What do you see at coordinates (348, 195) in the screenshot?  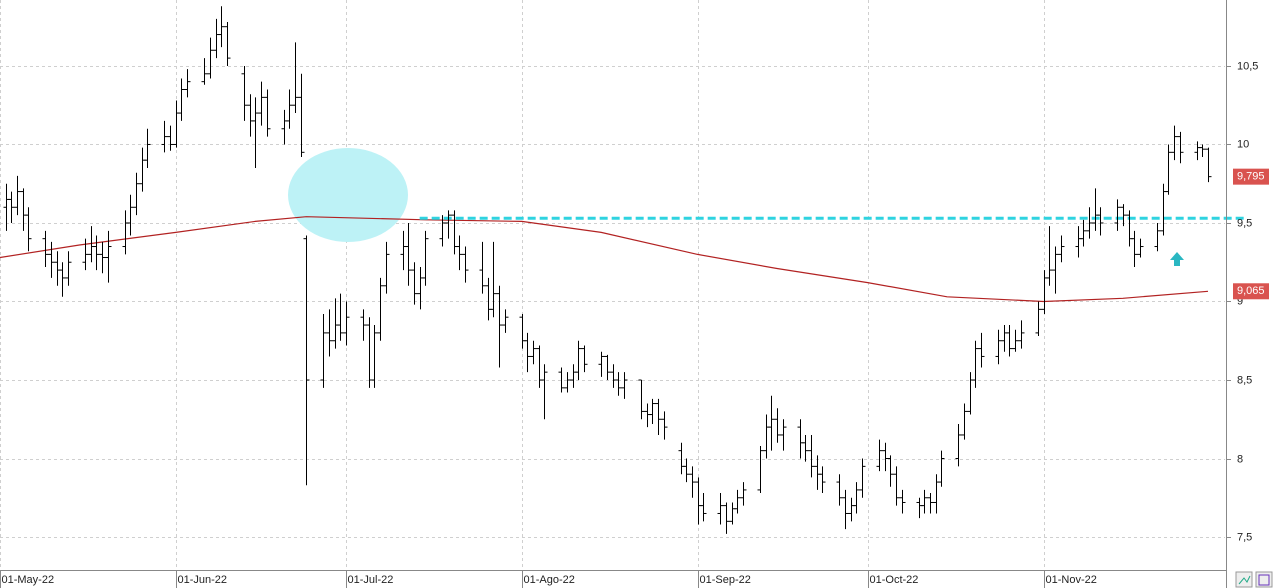 I see `highlight-ellipse` at bounding box center [348, 195].